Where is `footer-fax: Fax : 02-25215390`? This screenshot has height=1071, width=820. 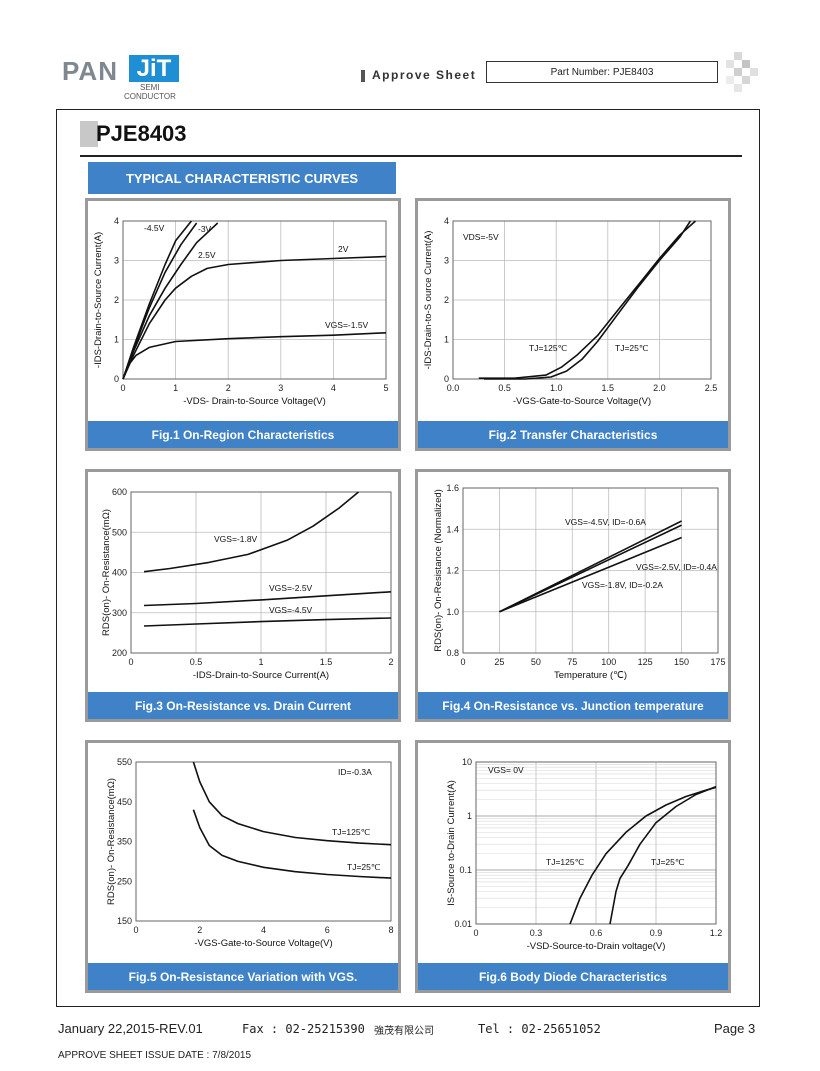 footer-fax: Fax : 02-25215390 is located at coordinates (303, 1029).